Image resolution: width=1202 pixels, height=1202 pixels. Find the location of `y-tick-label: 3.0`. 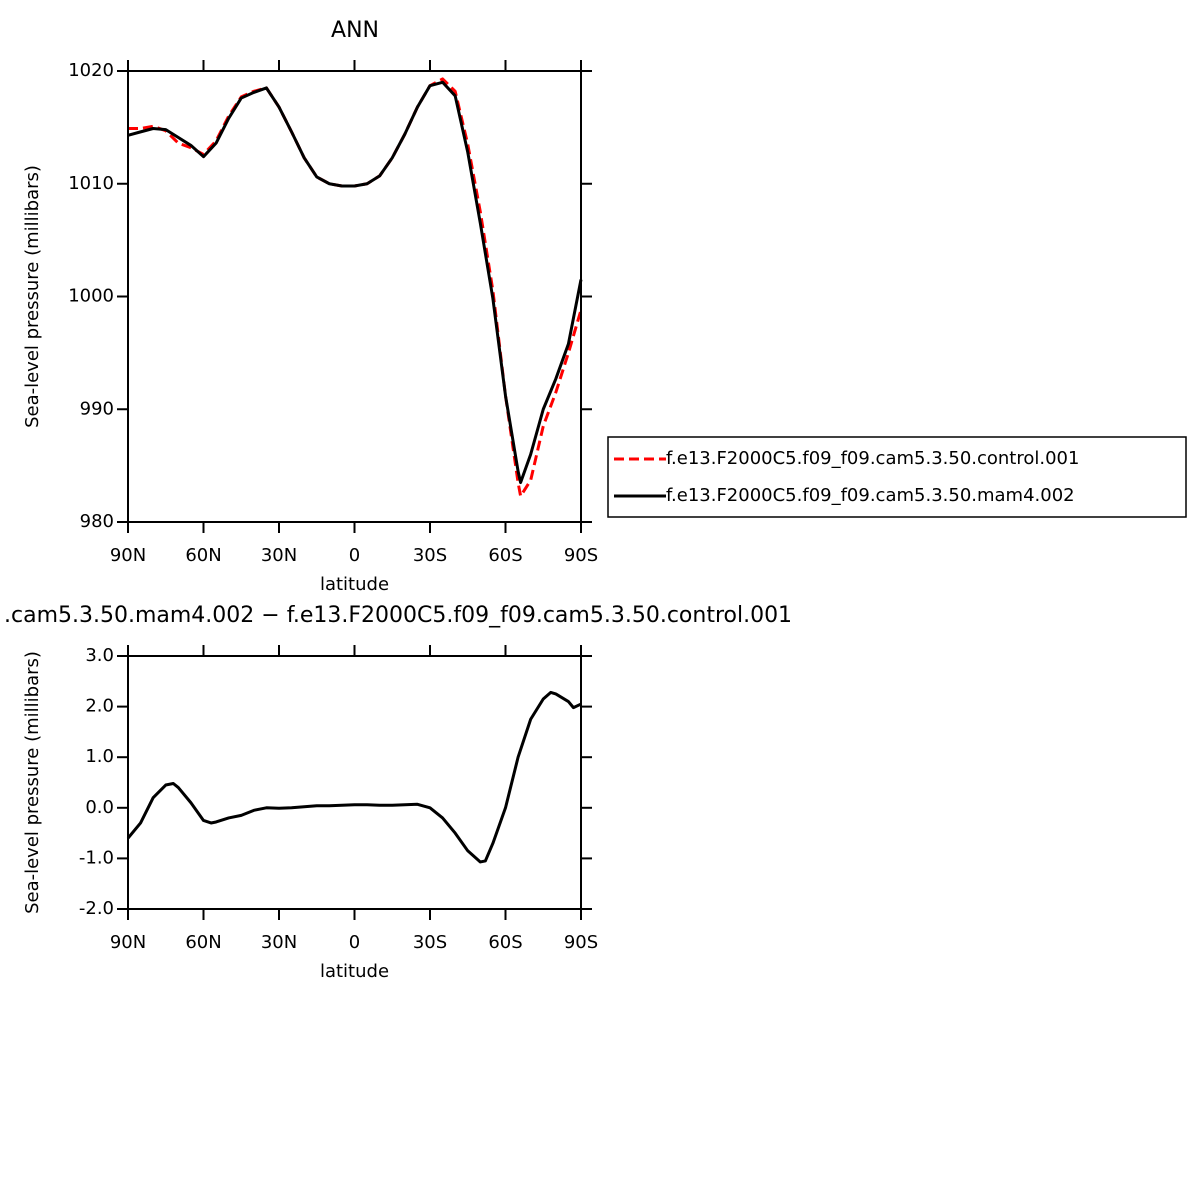

y-tick-label: 3.0 is located at coordinates (99, 655).